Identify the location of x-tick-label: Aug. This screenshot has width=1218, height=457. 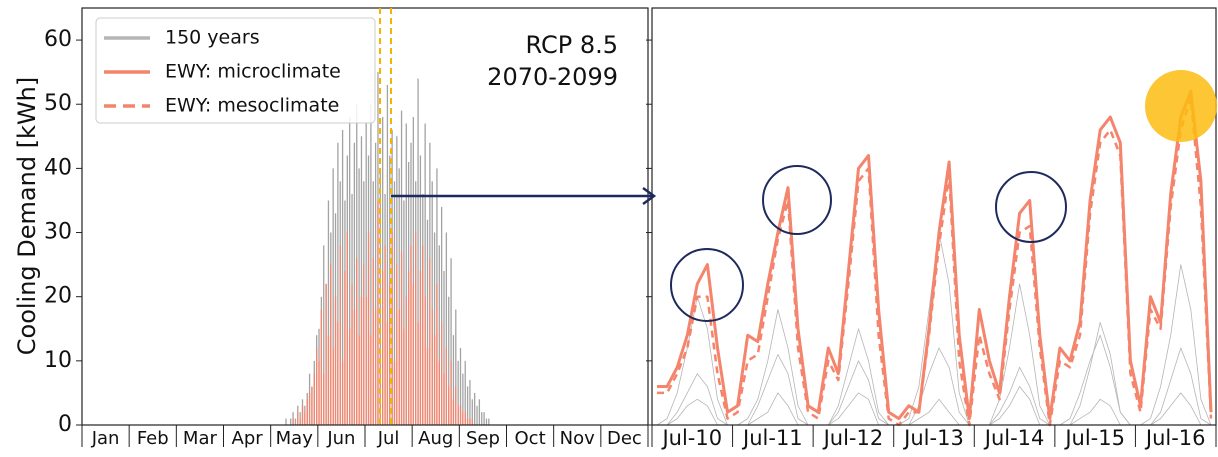
(435, 438).